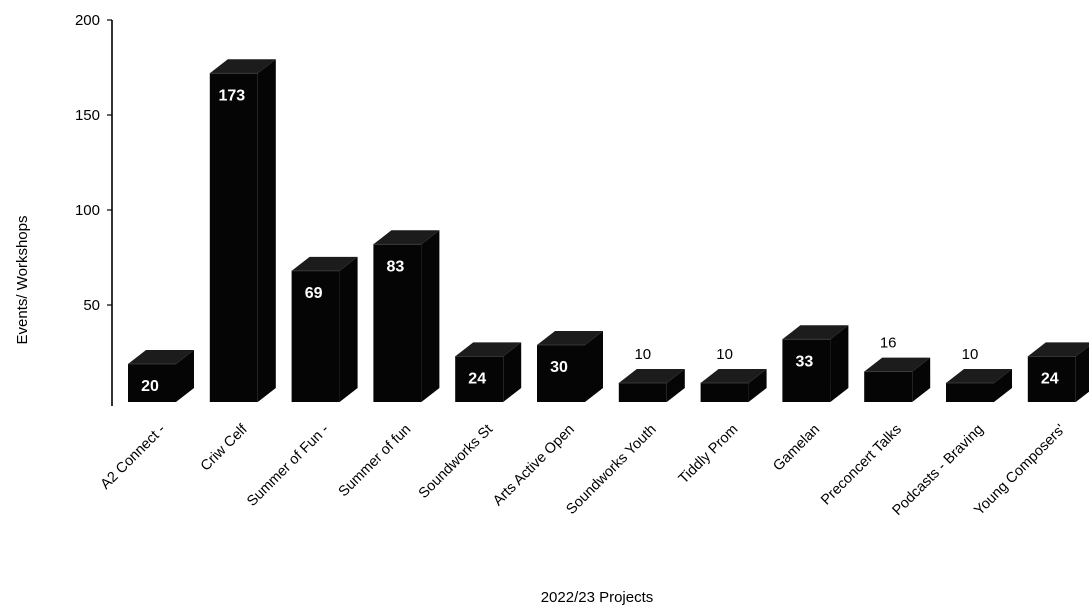 Image resolution: width=1089 pixels, height=611 pixels. I want to click on bar: 16, so click(897, 368).